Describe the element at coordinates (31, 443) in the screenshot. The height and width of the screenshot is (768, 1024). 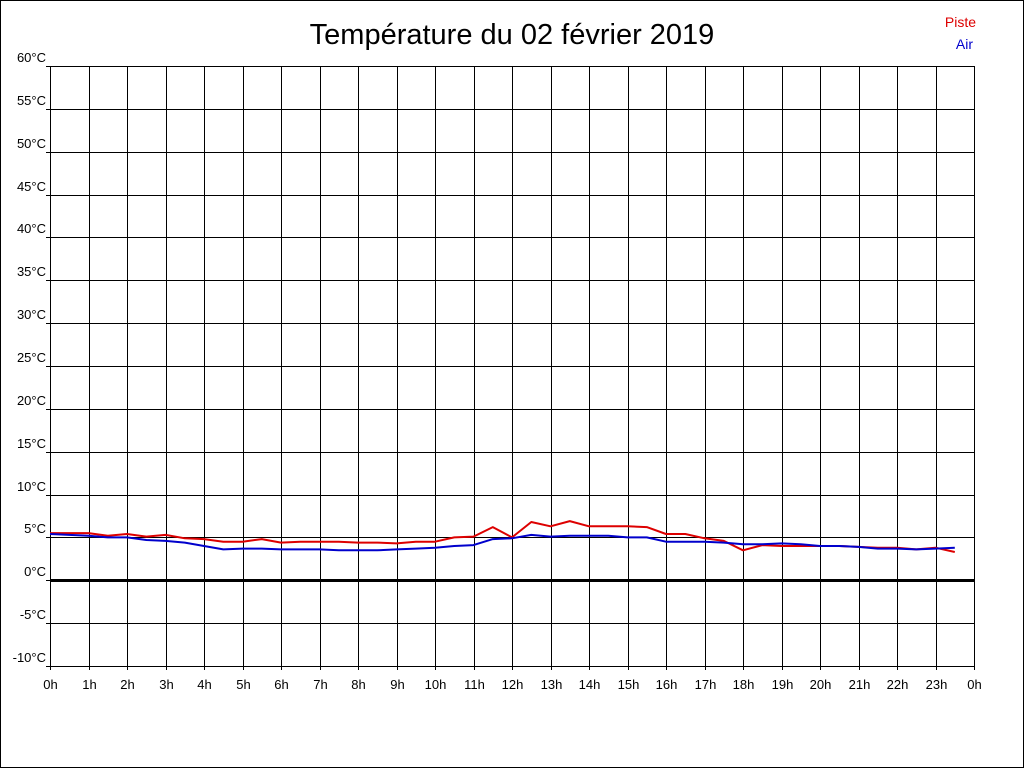
I see `y-tick-label: 15°C` at that location.